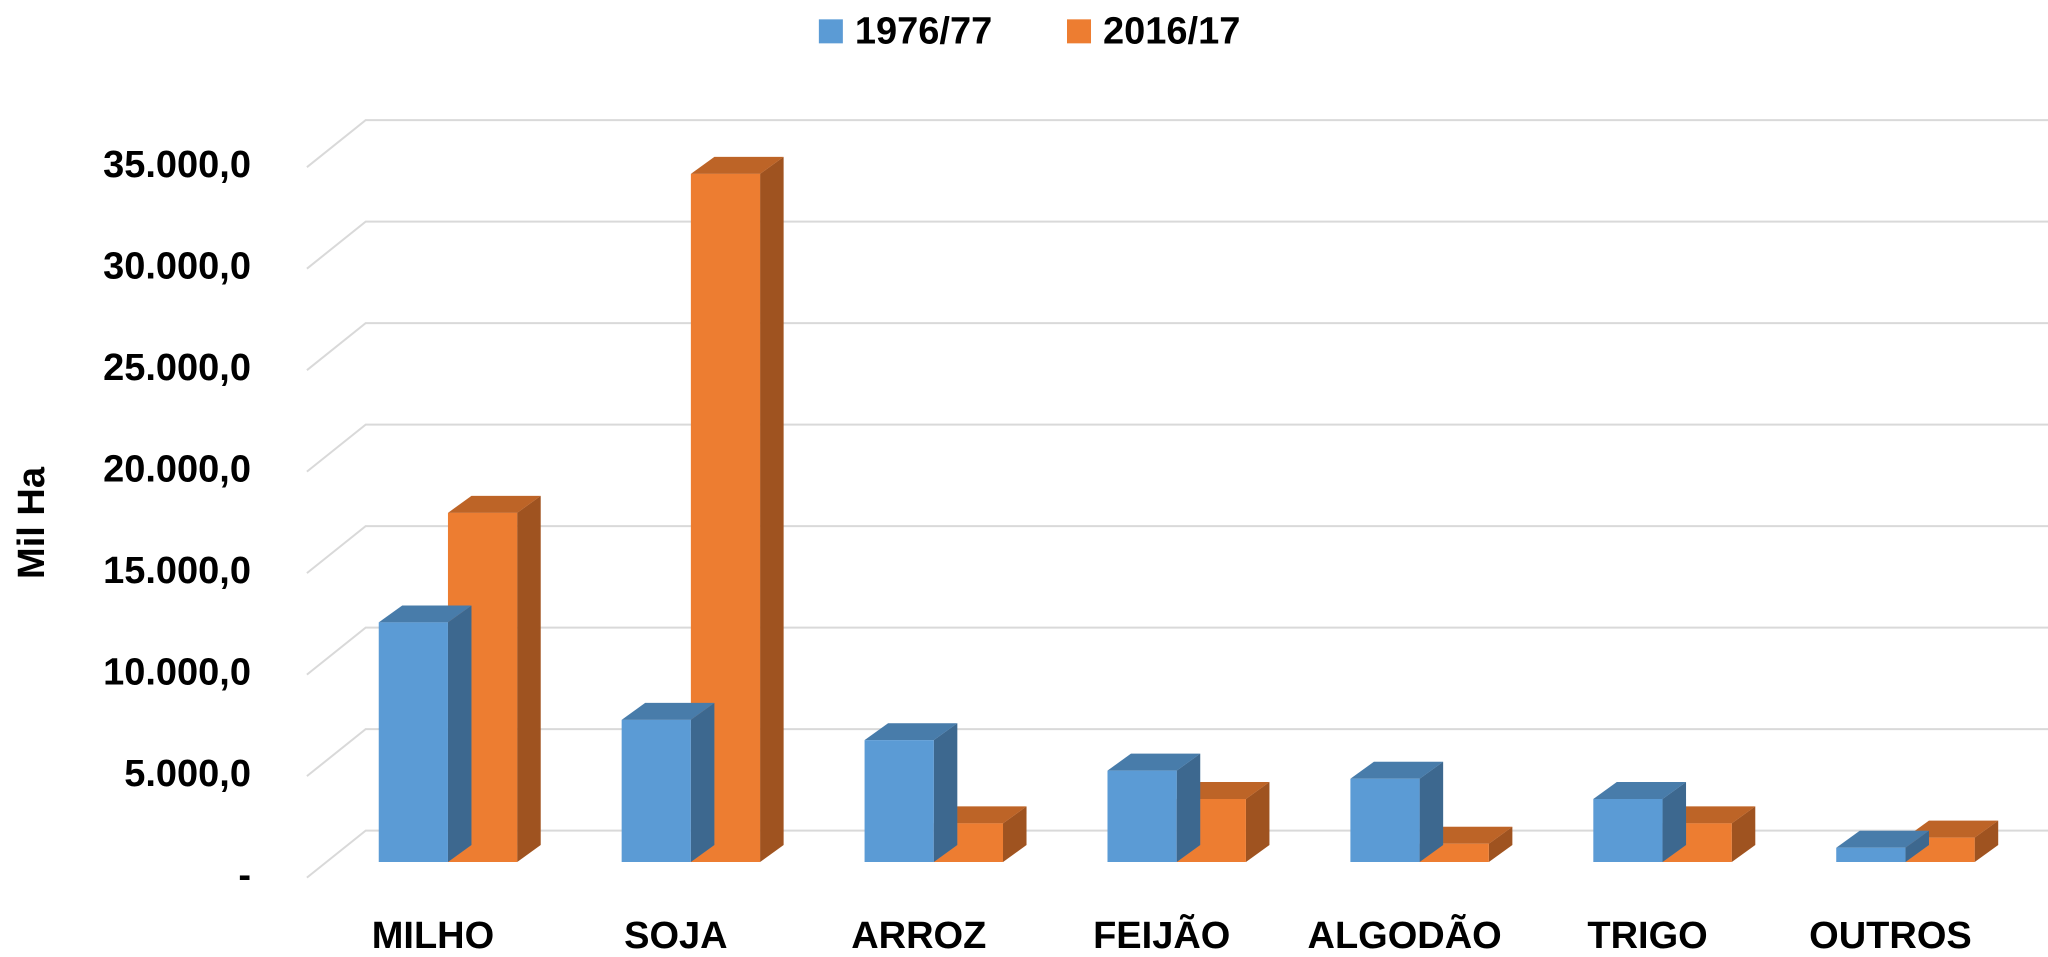  What do you see at coordinates (177, 368) in the screenshot?
I see `y-tick-label: 25.000,0` at bounding box center [177, 368].